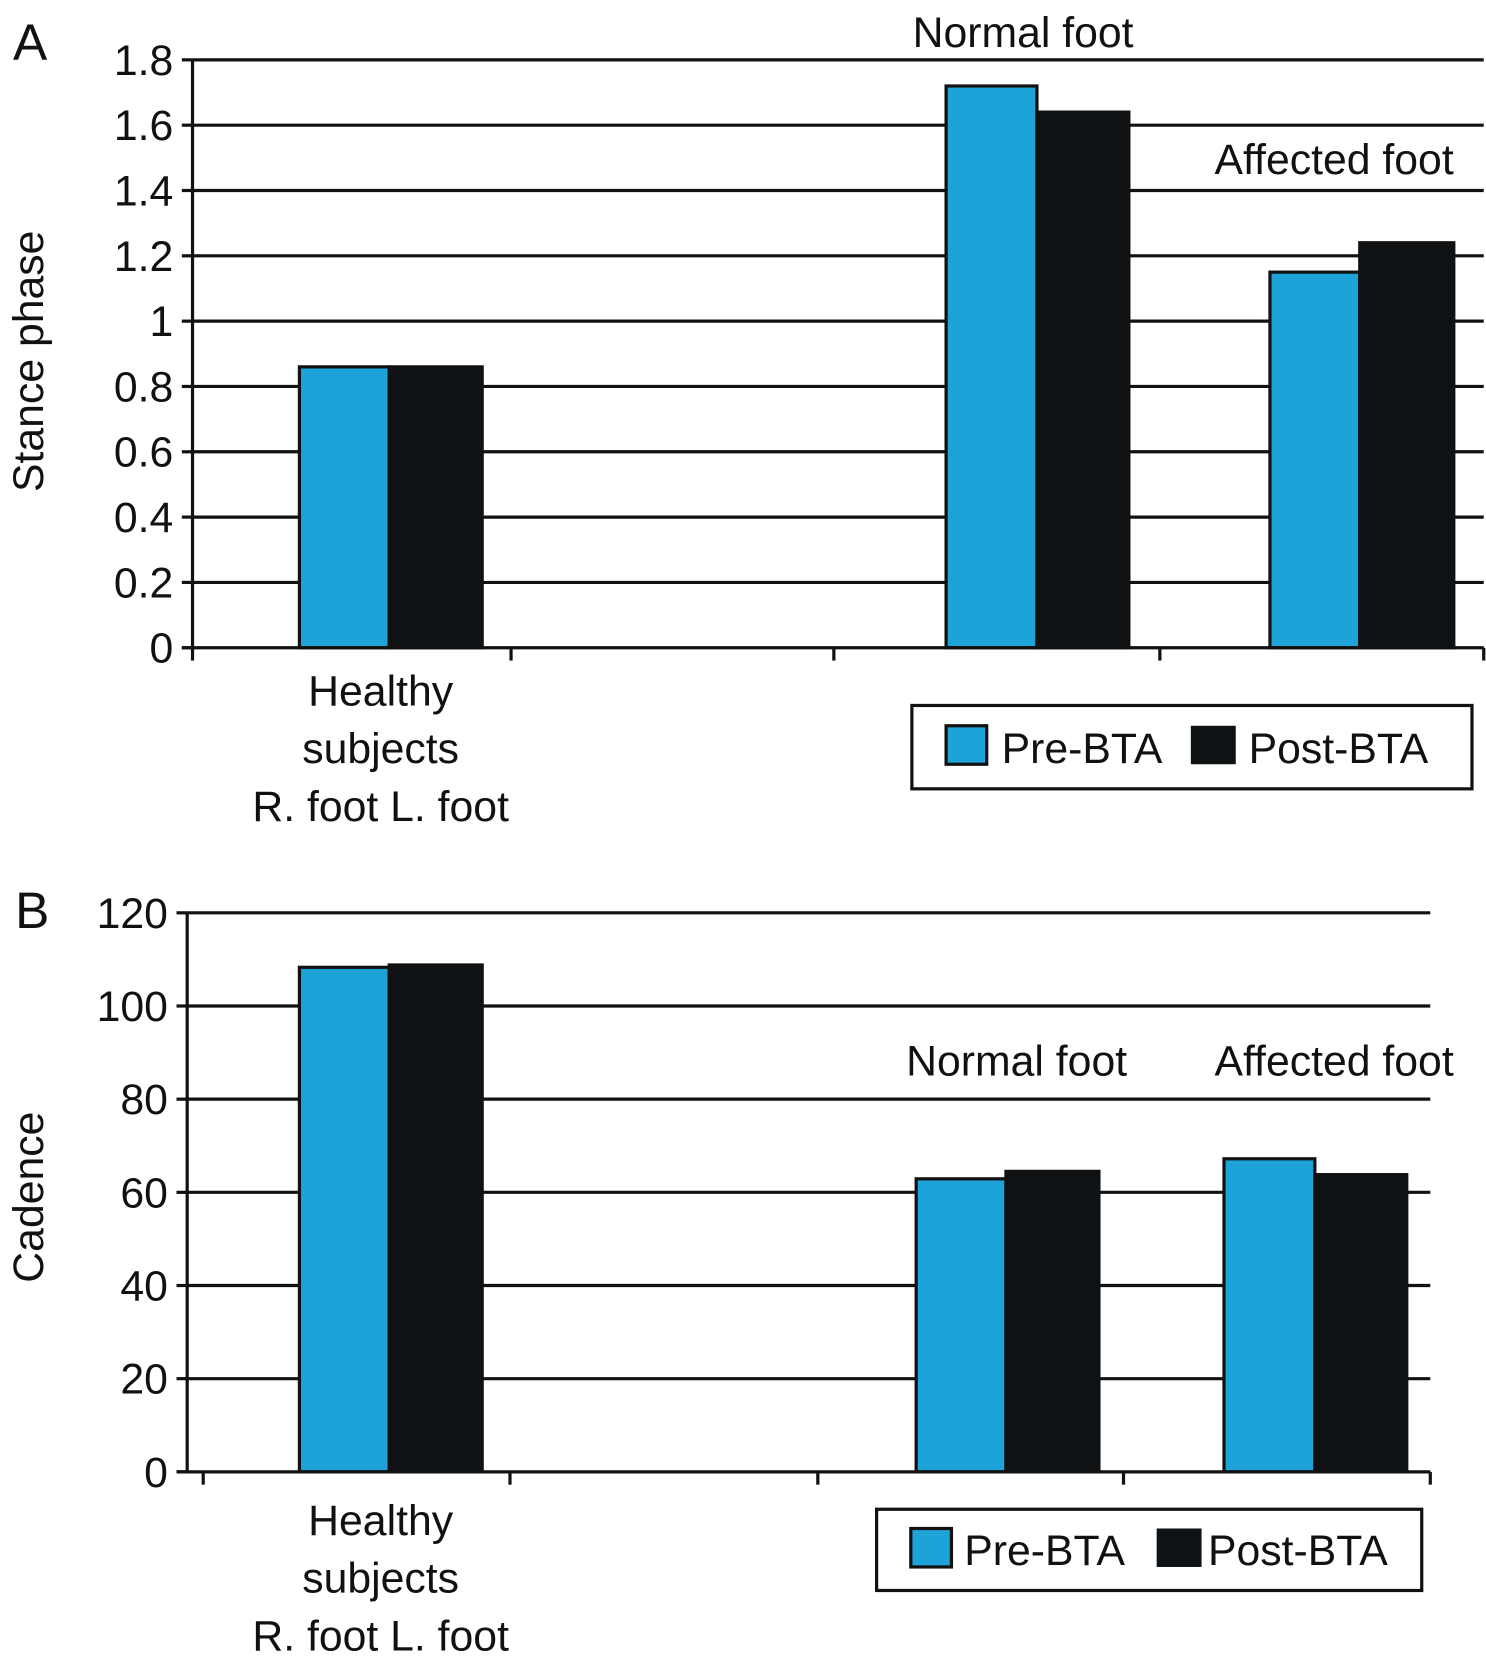 Image resolution: width=1486 pixels, height=1676 pixels. Describe the element at coordinates (380, 1636) in the screenshot. I see `x-label-line-3-b: R. foot L. foot` at that location.